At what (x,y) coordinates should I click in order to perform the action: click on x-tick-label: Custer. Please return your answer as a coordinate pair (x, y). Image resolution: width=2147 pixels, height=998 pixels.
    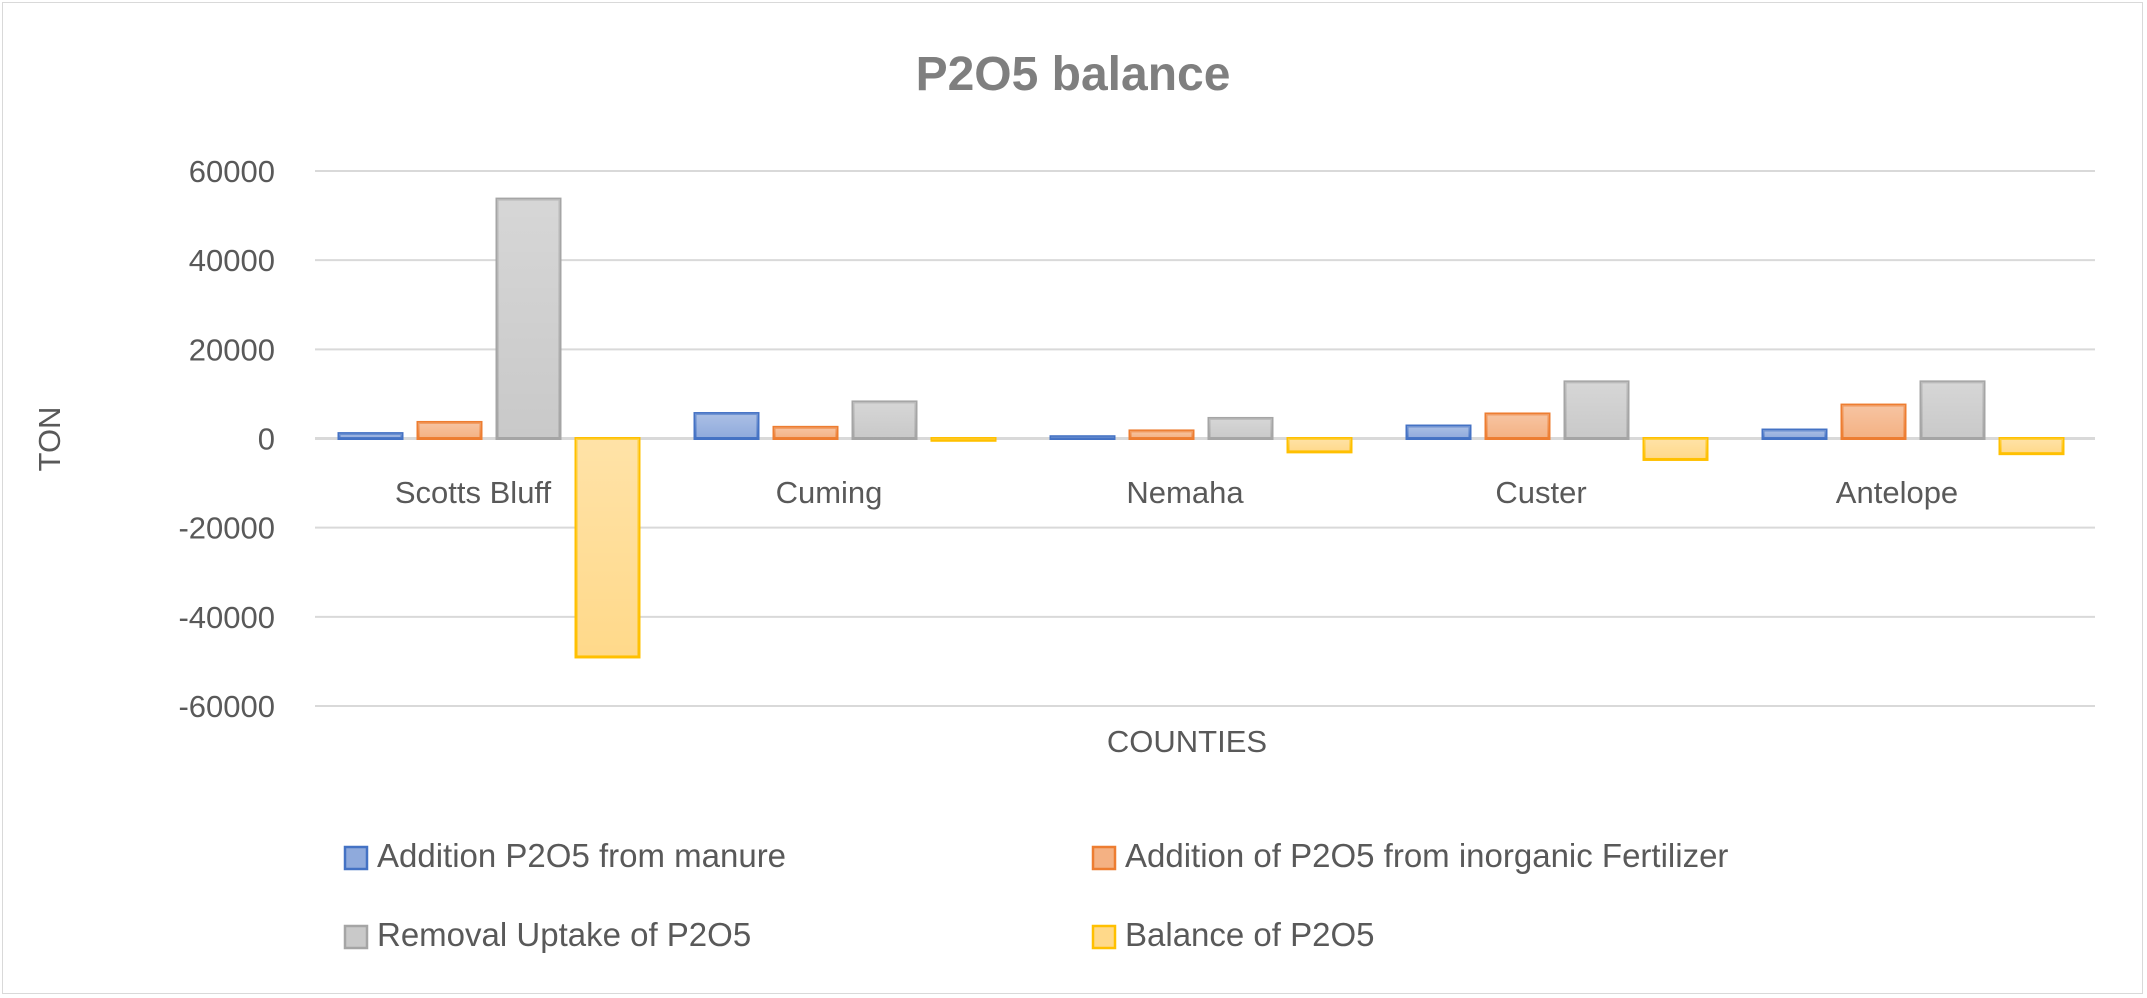
    Looking at the image, I should click on (1540, 492).